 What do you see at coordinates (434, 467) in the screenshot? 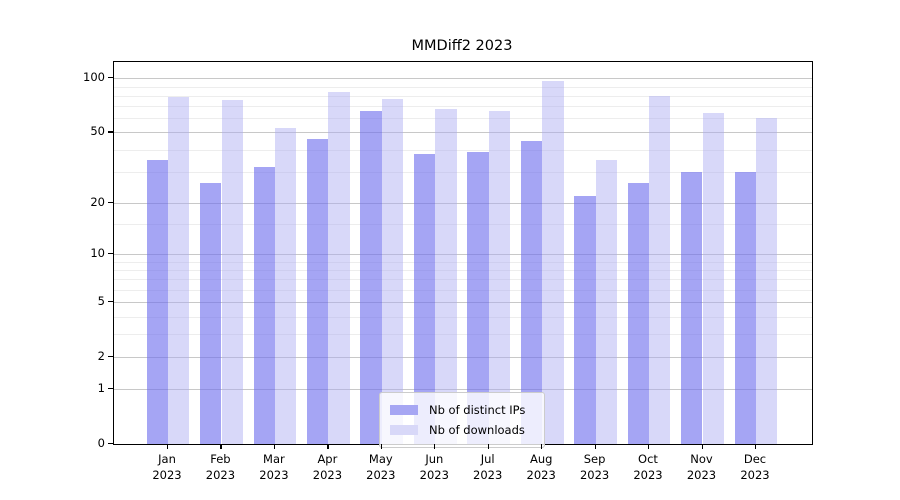
I see `x-tick-label: Jun 2023` at bounding box center [434, 467].